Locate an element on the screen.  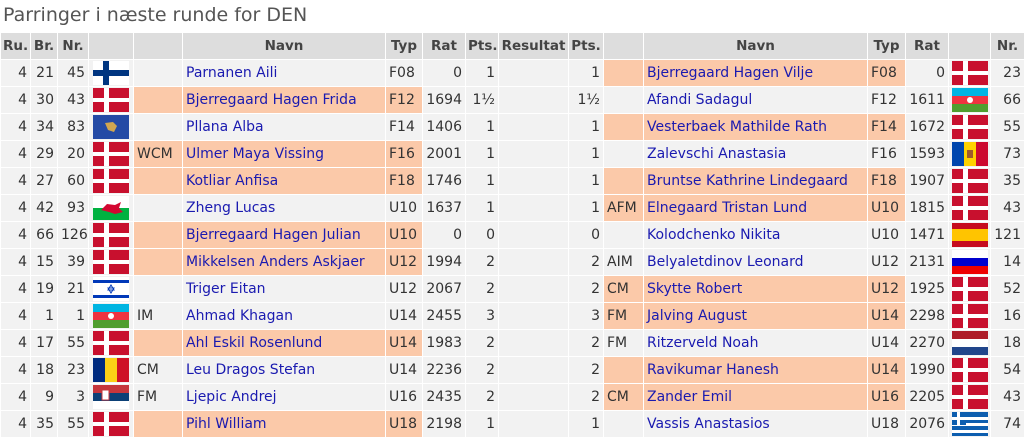
player-name: Bjerregaard Hagen Julian is located at coordinates (284, 235).